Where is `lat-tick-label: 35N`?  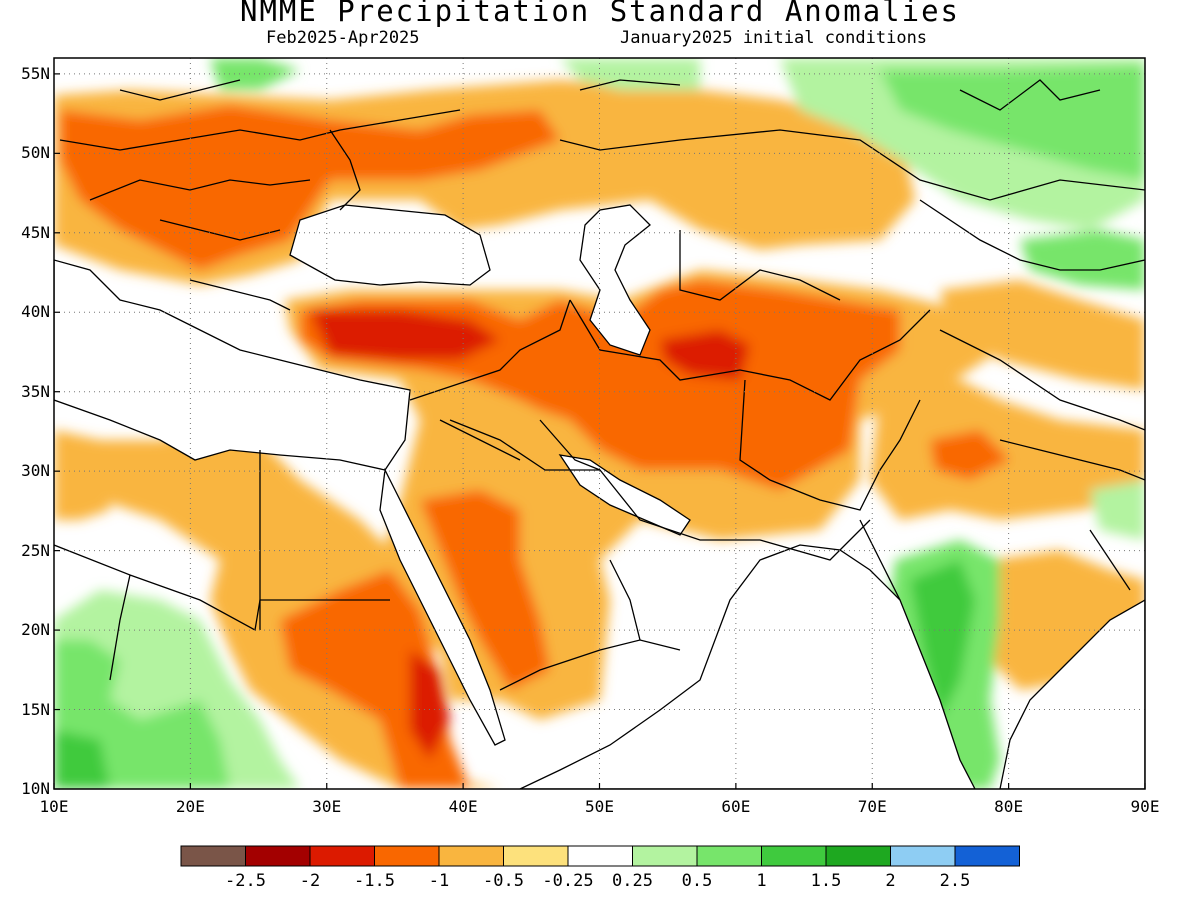
lat-tick-label: 35N is located at coordinates (35, 391).